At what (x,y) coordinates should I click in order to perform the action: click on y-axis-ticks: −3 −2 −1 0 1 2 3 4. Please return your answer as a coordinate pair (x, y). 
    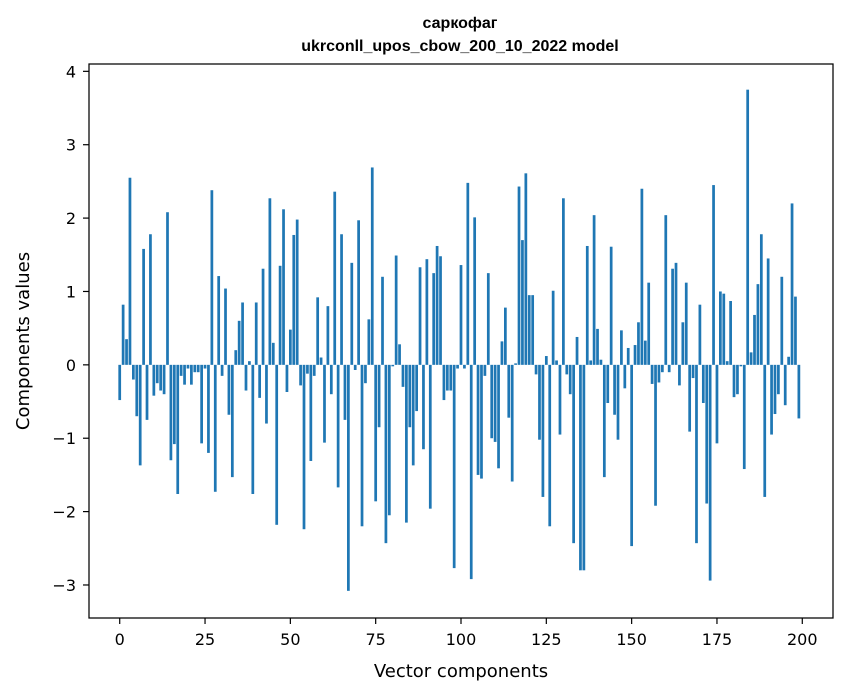
    Looking at the image, I should click on (70, 328).